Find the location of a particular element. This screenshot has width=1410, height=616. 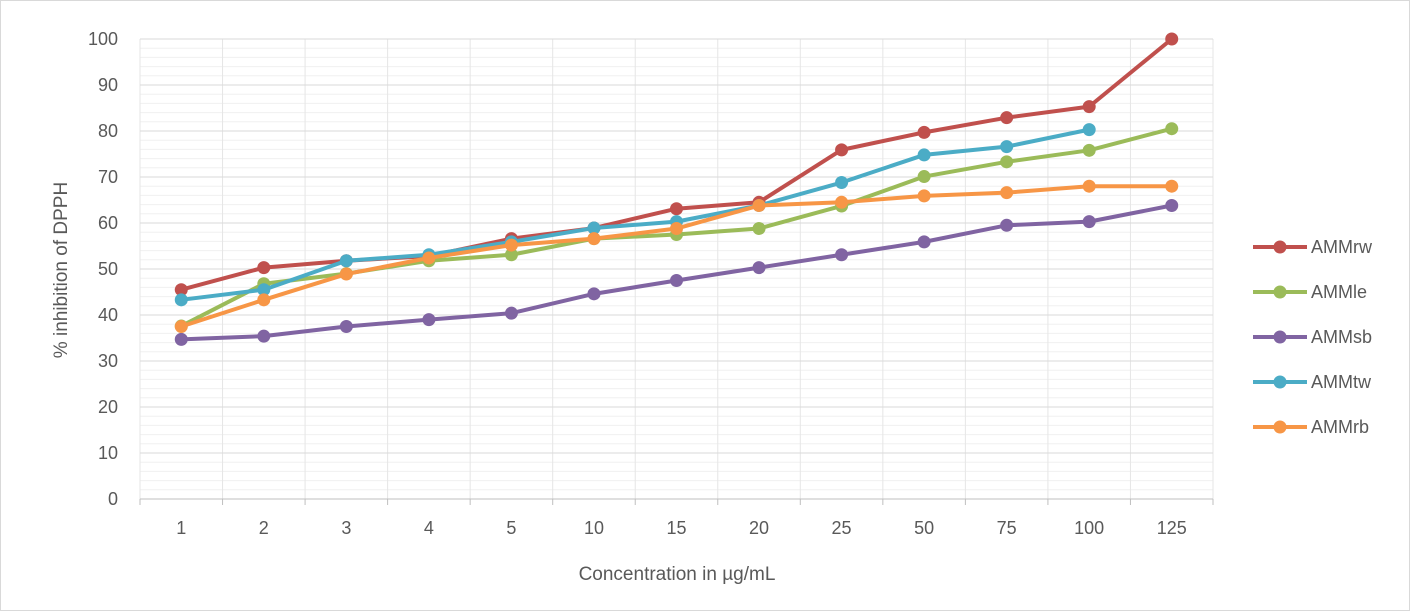

y-tick-label: 10 is located at coordinates (108, 453).